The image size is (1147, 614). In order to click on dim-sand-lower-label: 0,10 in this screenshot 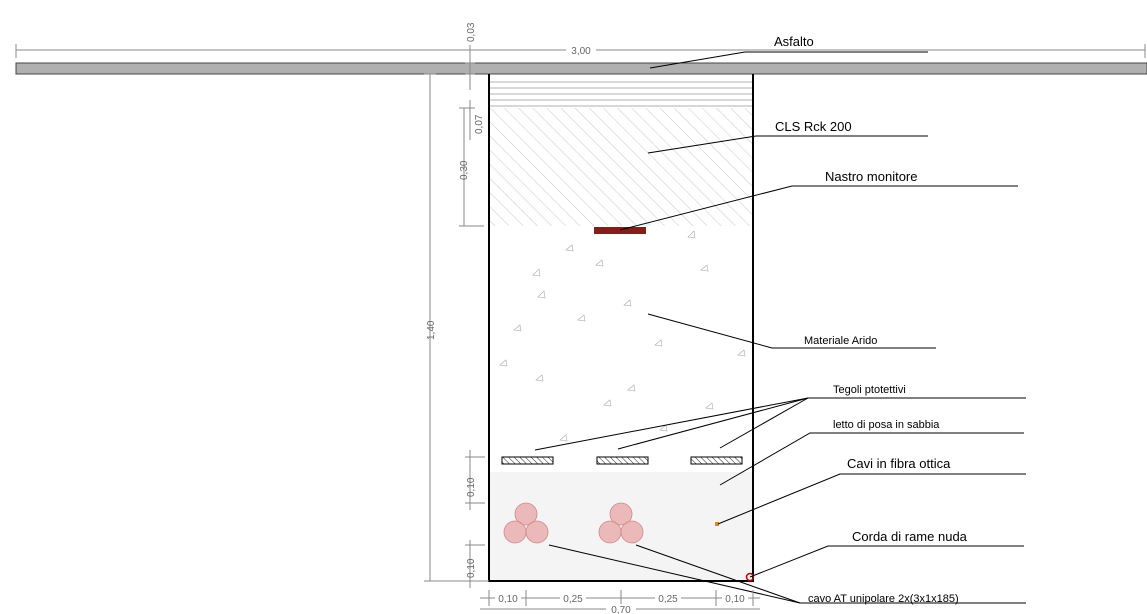, I will do `click(471, 568)`.